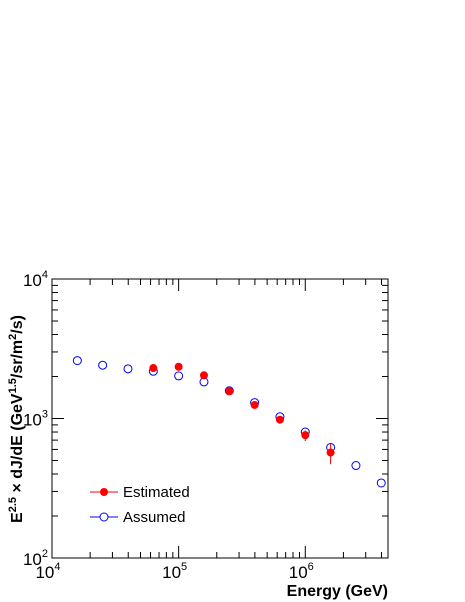 The image size is (465, 602). What do you see at coordinates (13, 504) in the screenshot?
I see `y-axis-title-base-exp: 2.5` at bounding box center [13, 504].